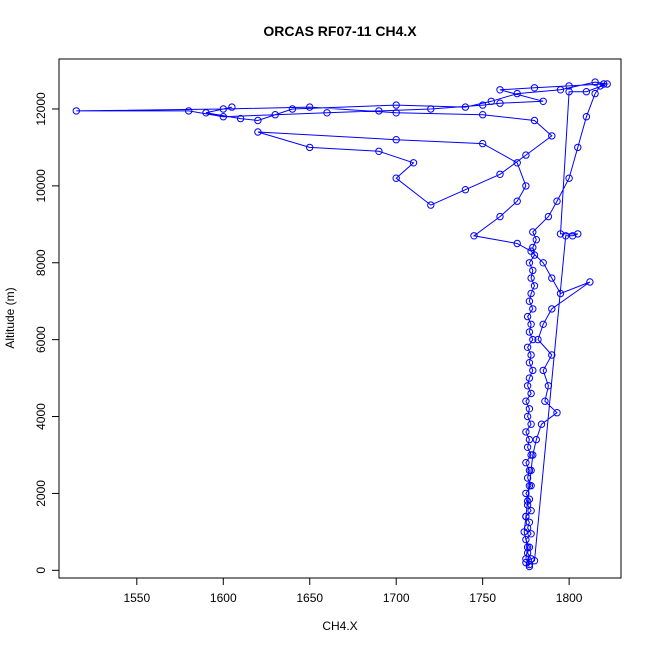  I want to click on chart-title: ORCAS RF07-11 CH4.X, so click(340, 31).